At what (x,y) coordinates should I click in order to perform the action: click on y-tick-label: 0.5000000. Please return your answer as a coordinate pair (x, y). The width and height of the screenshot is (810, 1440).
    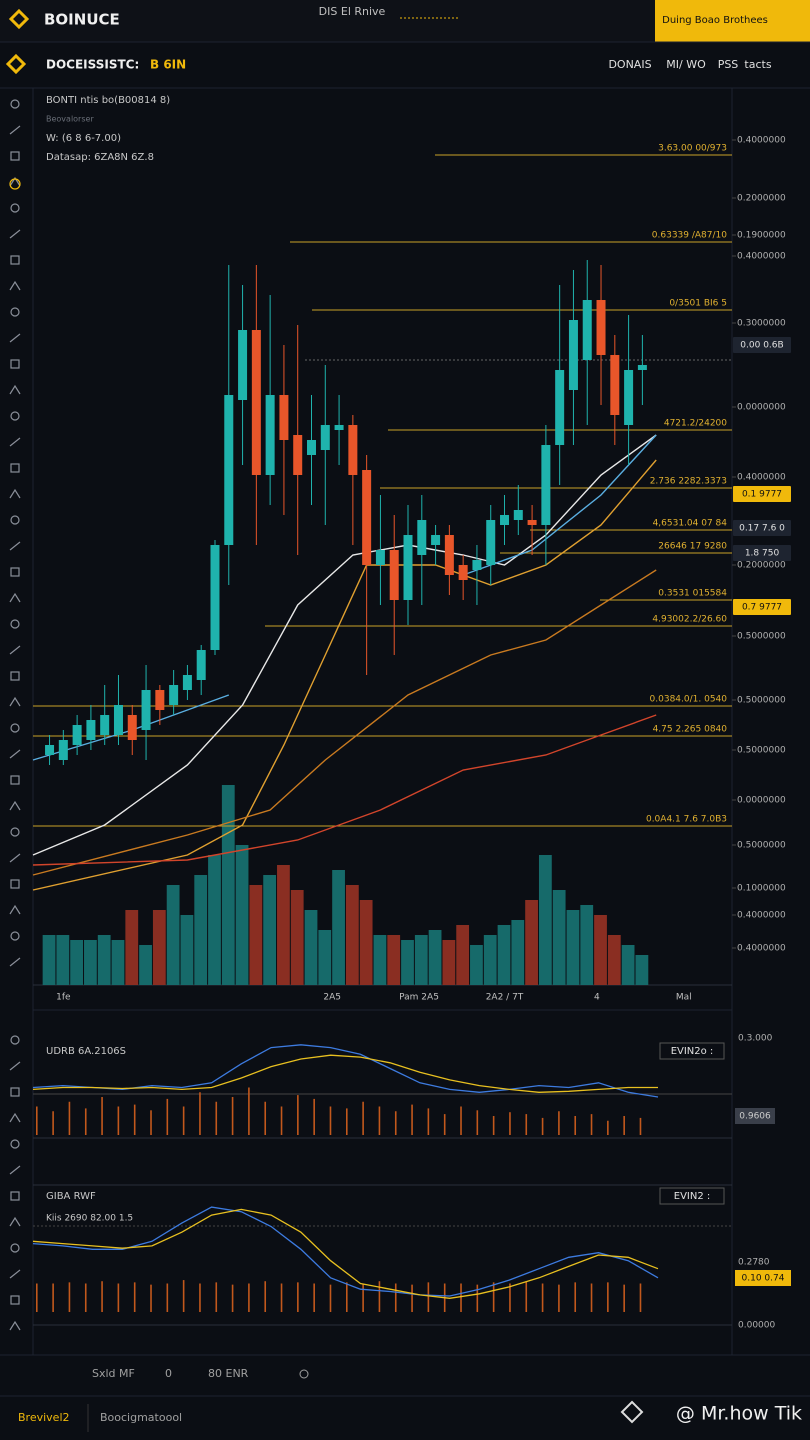
    Looking at the image, I should click on (761, 637).